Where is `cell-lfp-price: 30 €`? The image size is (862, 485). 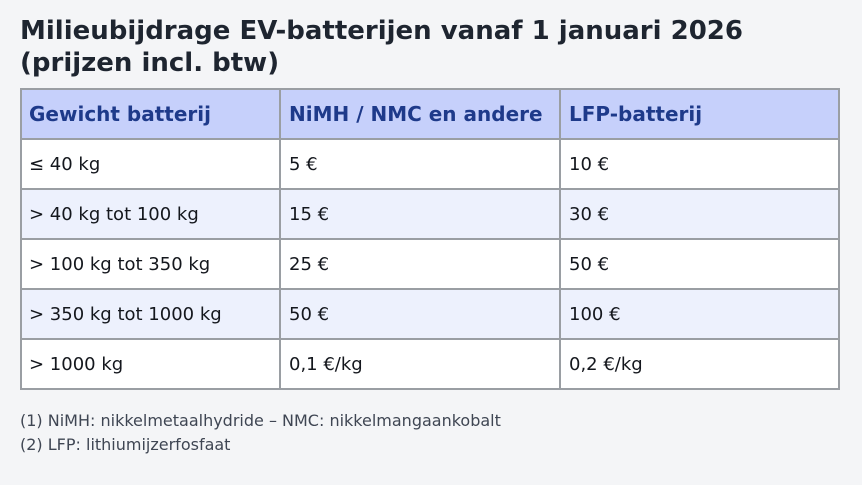 cell-lfp-price: 30 € is located at coordinates (699, 214).